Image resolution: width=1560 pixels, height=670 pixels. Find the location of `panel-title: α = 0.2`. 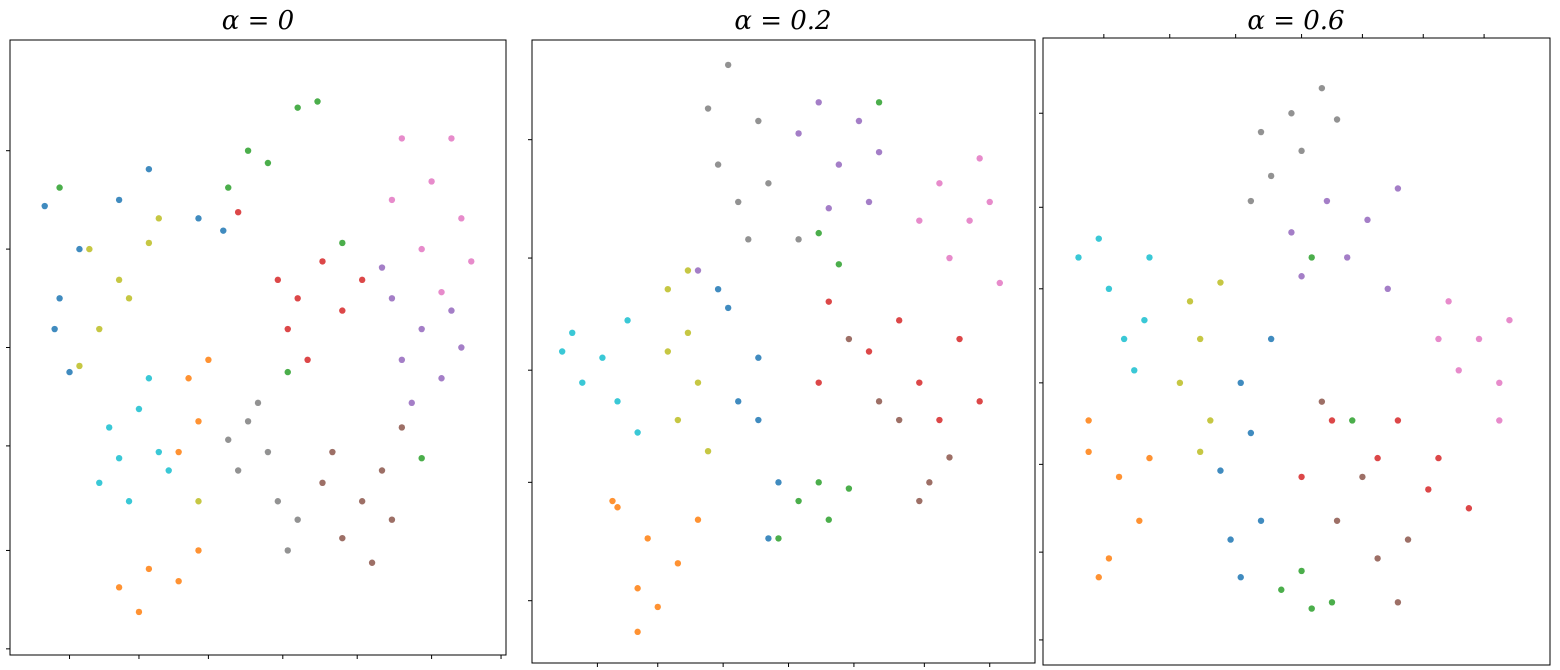

panel-title: α = 0.2 is located at coordinates (782, 21).